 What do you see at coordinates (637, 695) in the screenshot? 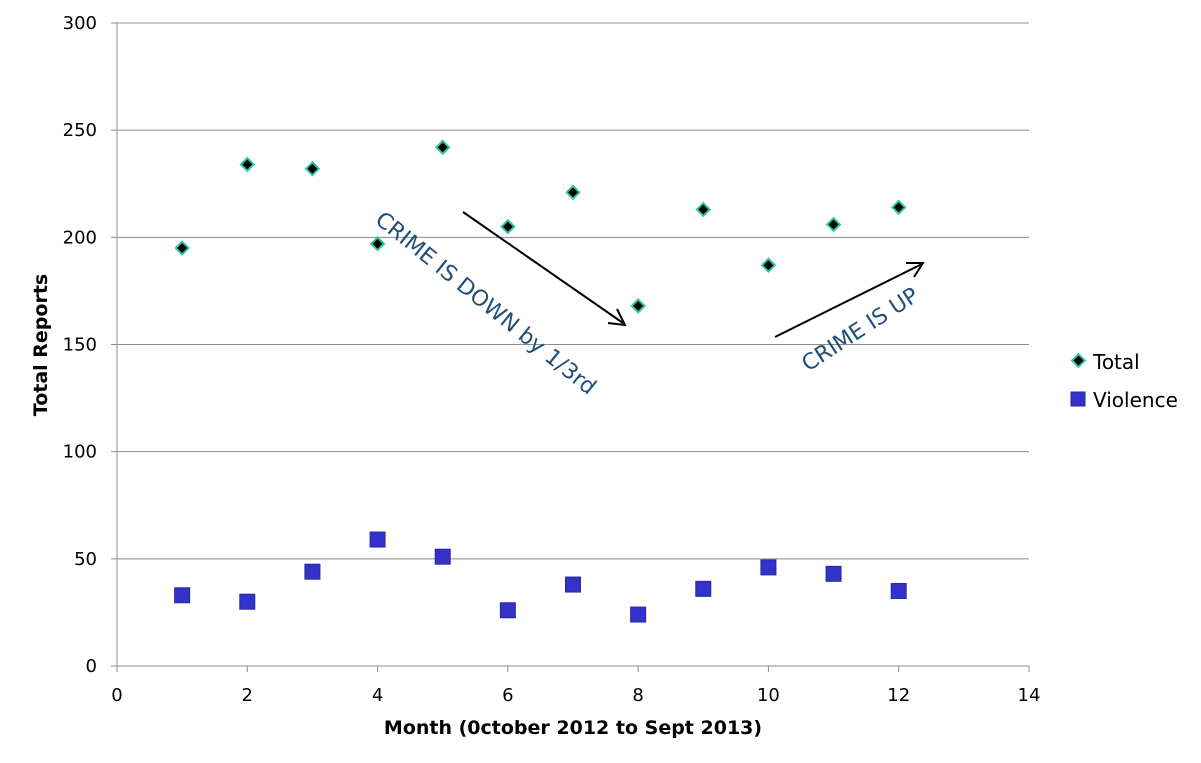
I see `x-tick-label: 8` at bounding box center [637, 695].